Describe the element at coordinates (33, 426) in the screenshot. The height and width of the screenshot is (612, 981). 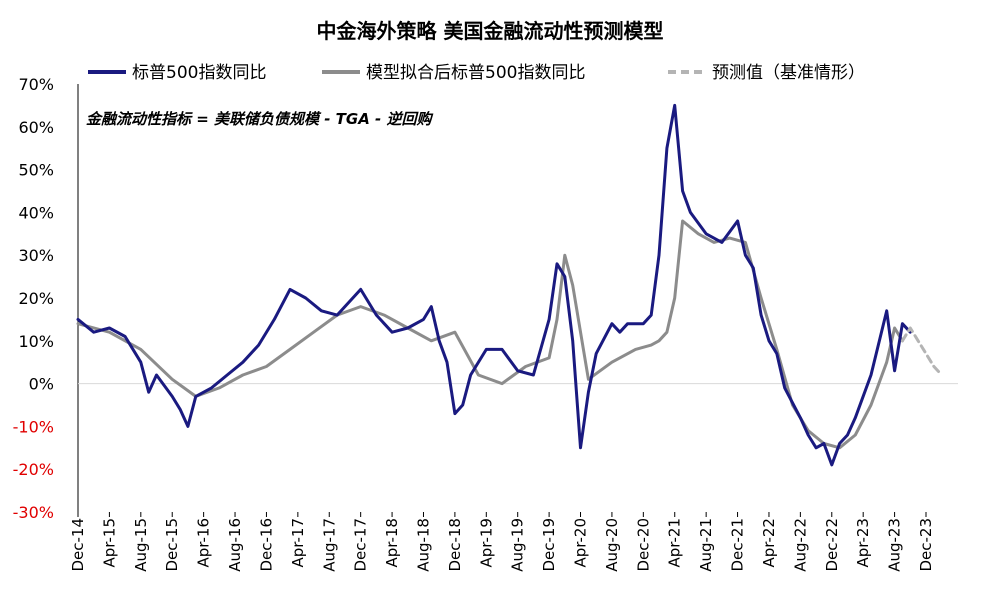
I see `y-tick-label: -10%` at that location.